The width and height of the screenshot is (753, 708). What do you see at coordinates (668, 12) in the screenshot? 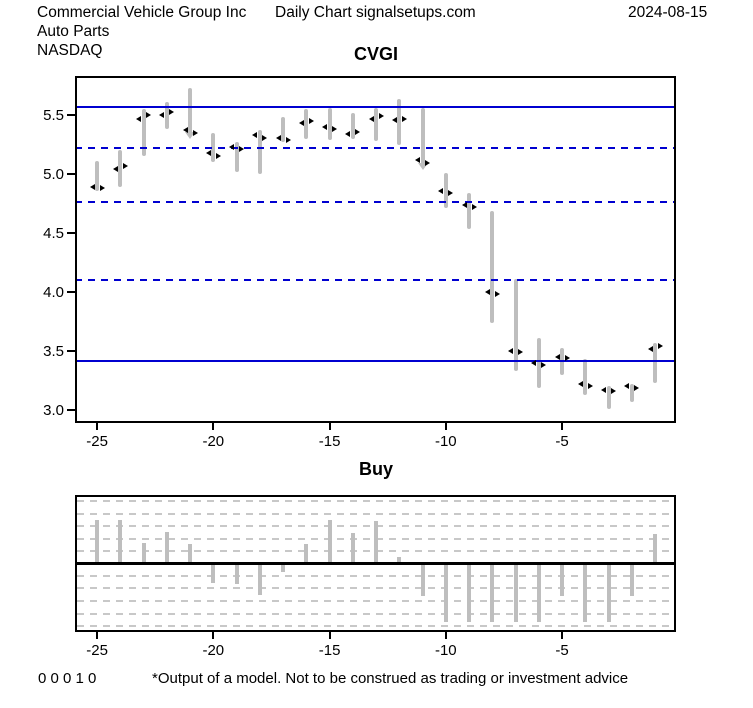
I see `chart-date: 2024-08-15` at bounding box center [668, 12].